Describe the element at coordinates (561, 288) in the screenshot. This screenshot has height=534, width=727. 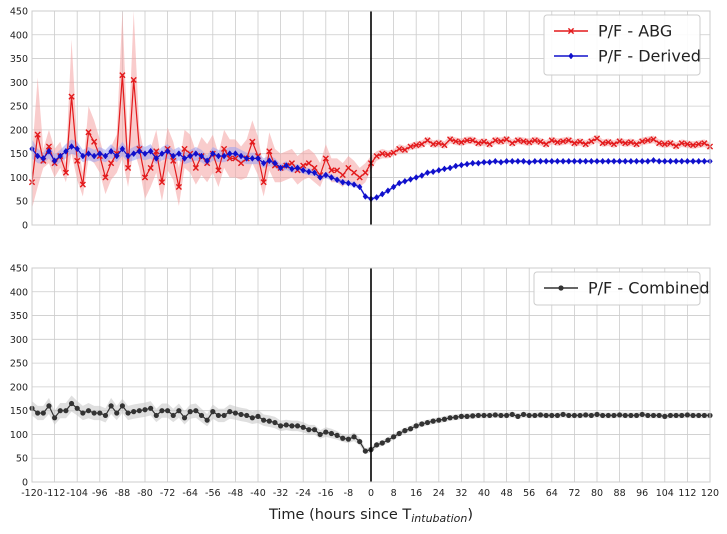
I see `legend-marker` at that location.